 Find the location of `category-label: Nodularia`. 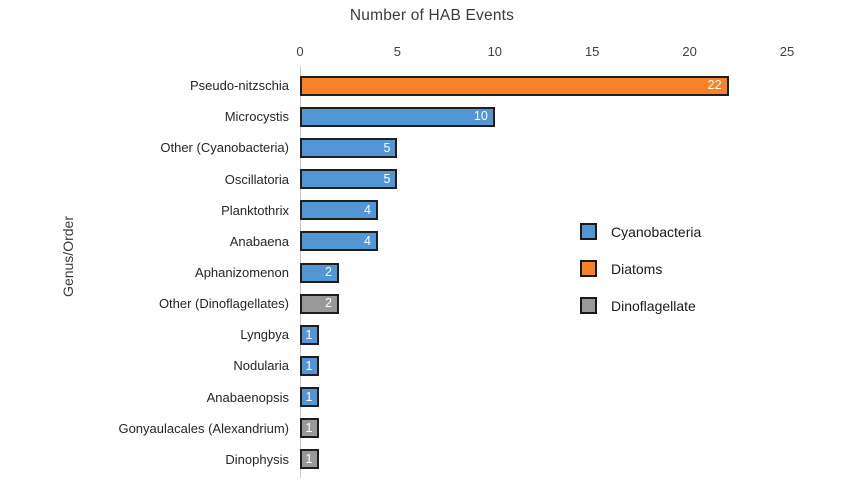

category-label: Nodularia is located at coordinates (261, 366).